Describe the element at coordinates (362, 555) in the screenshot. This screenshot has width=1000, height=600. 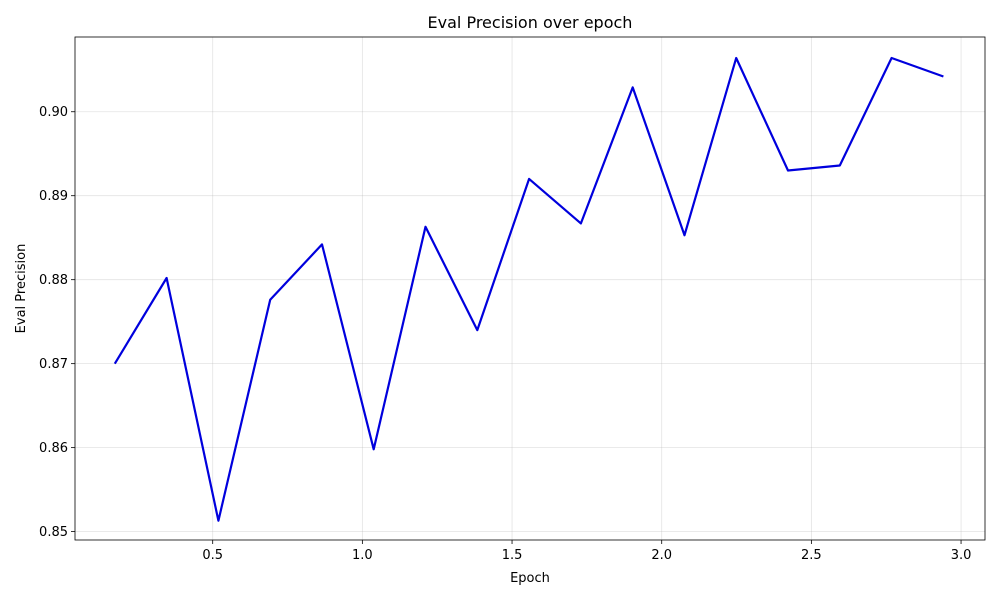
I see `x-tick-label: 1.0` at that location.